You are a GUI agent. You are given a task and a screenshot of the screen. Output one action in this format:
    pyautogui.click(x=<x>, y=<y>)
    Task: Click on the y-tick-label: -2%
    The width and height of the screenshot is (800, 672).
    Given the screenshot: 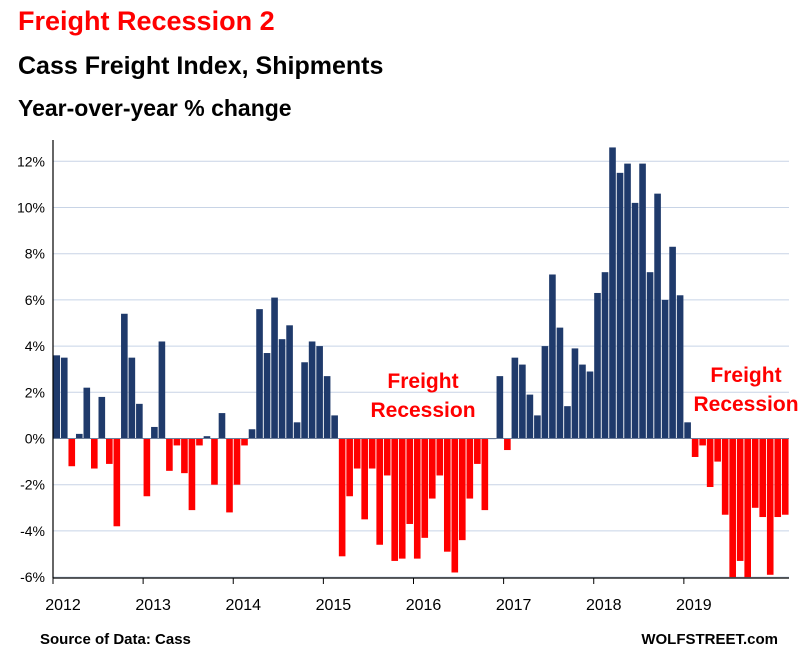 What is the action you would take?
    pyautogui.click(x=32, y=485)
    